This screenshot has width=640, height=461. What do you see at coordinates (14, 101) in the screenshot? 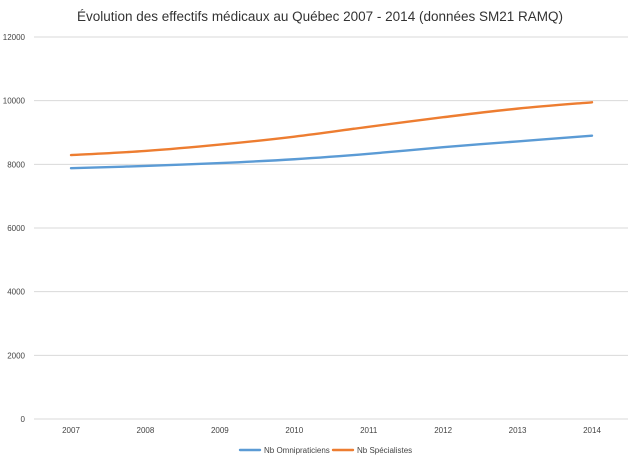
I see `y-tick-label: 10000` at bounding box center [14, 101].